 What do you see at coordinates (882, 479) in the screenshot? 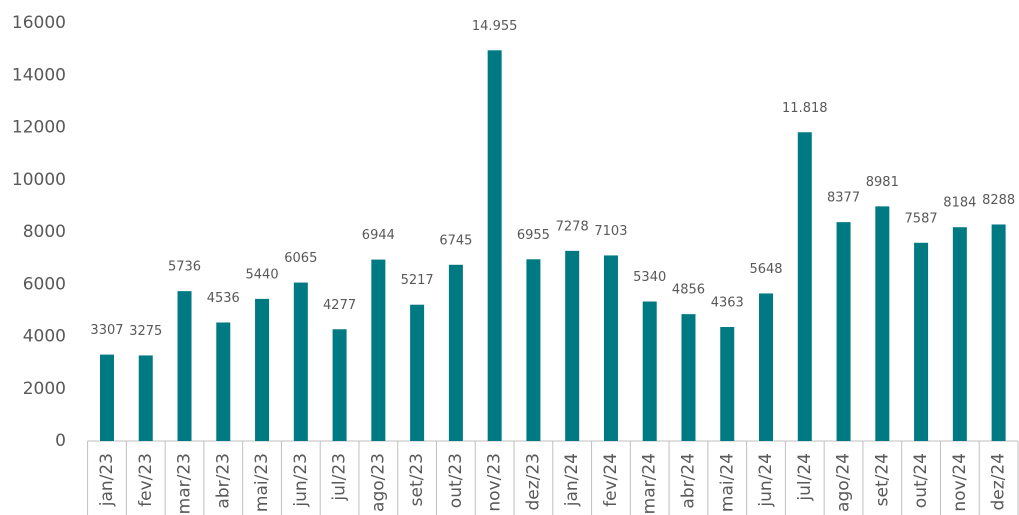
I see `x-tick-label: set/24` at bounding box center [882, 479].